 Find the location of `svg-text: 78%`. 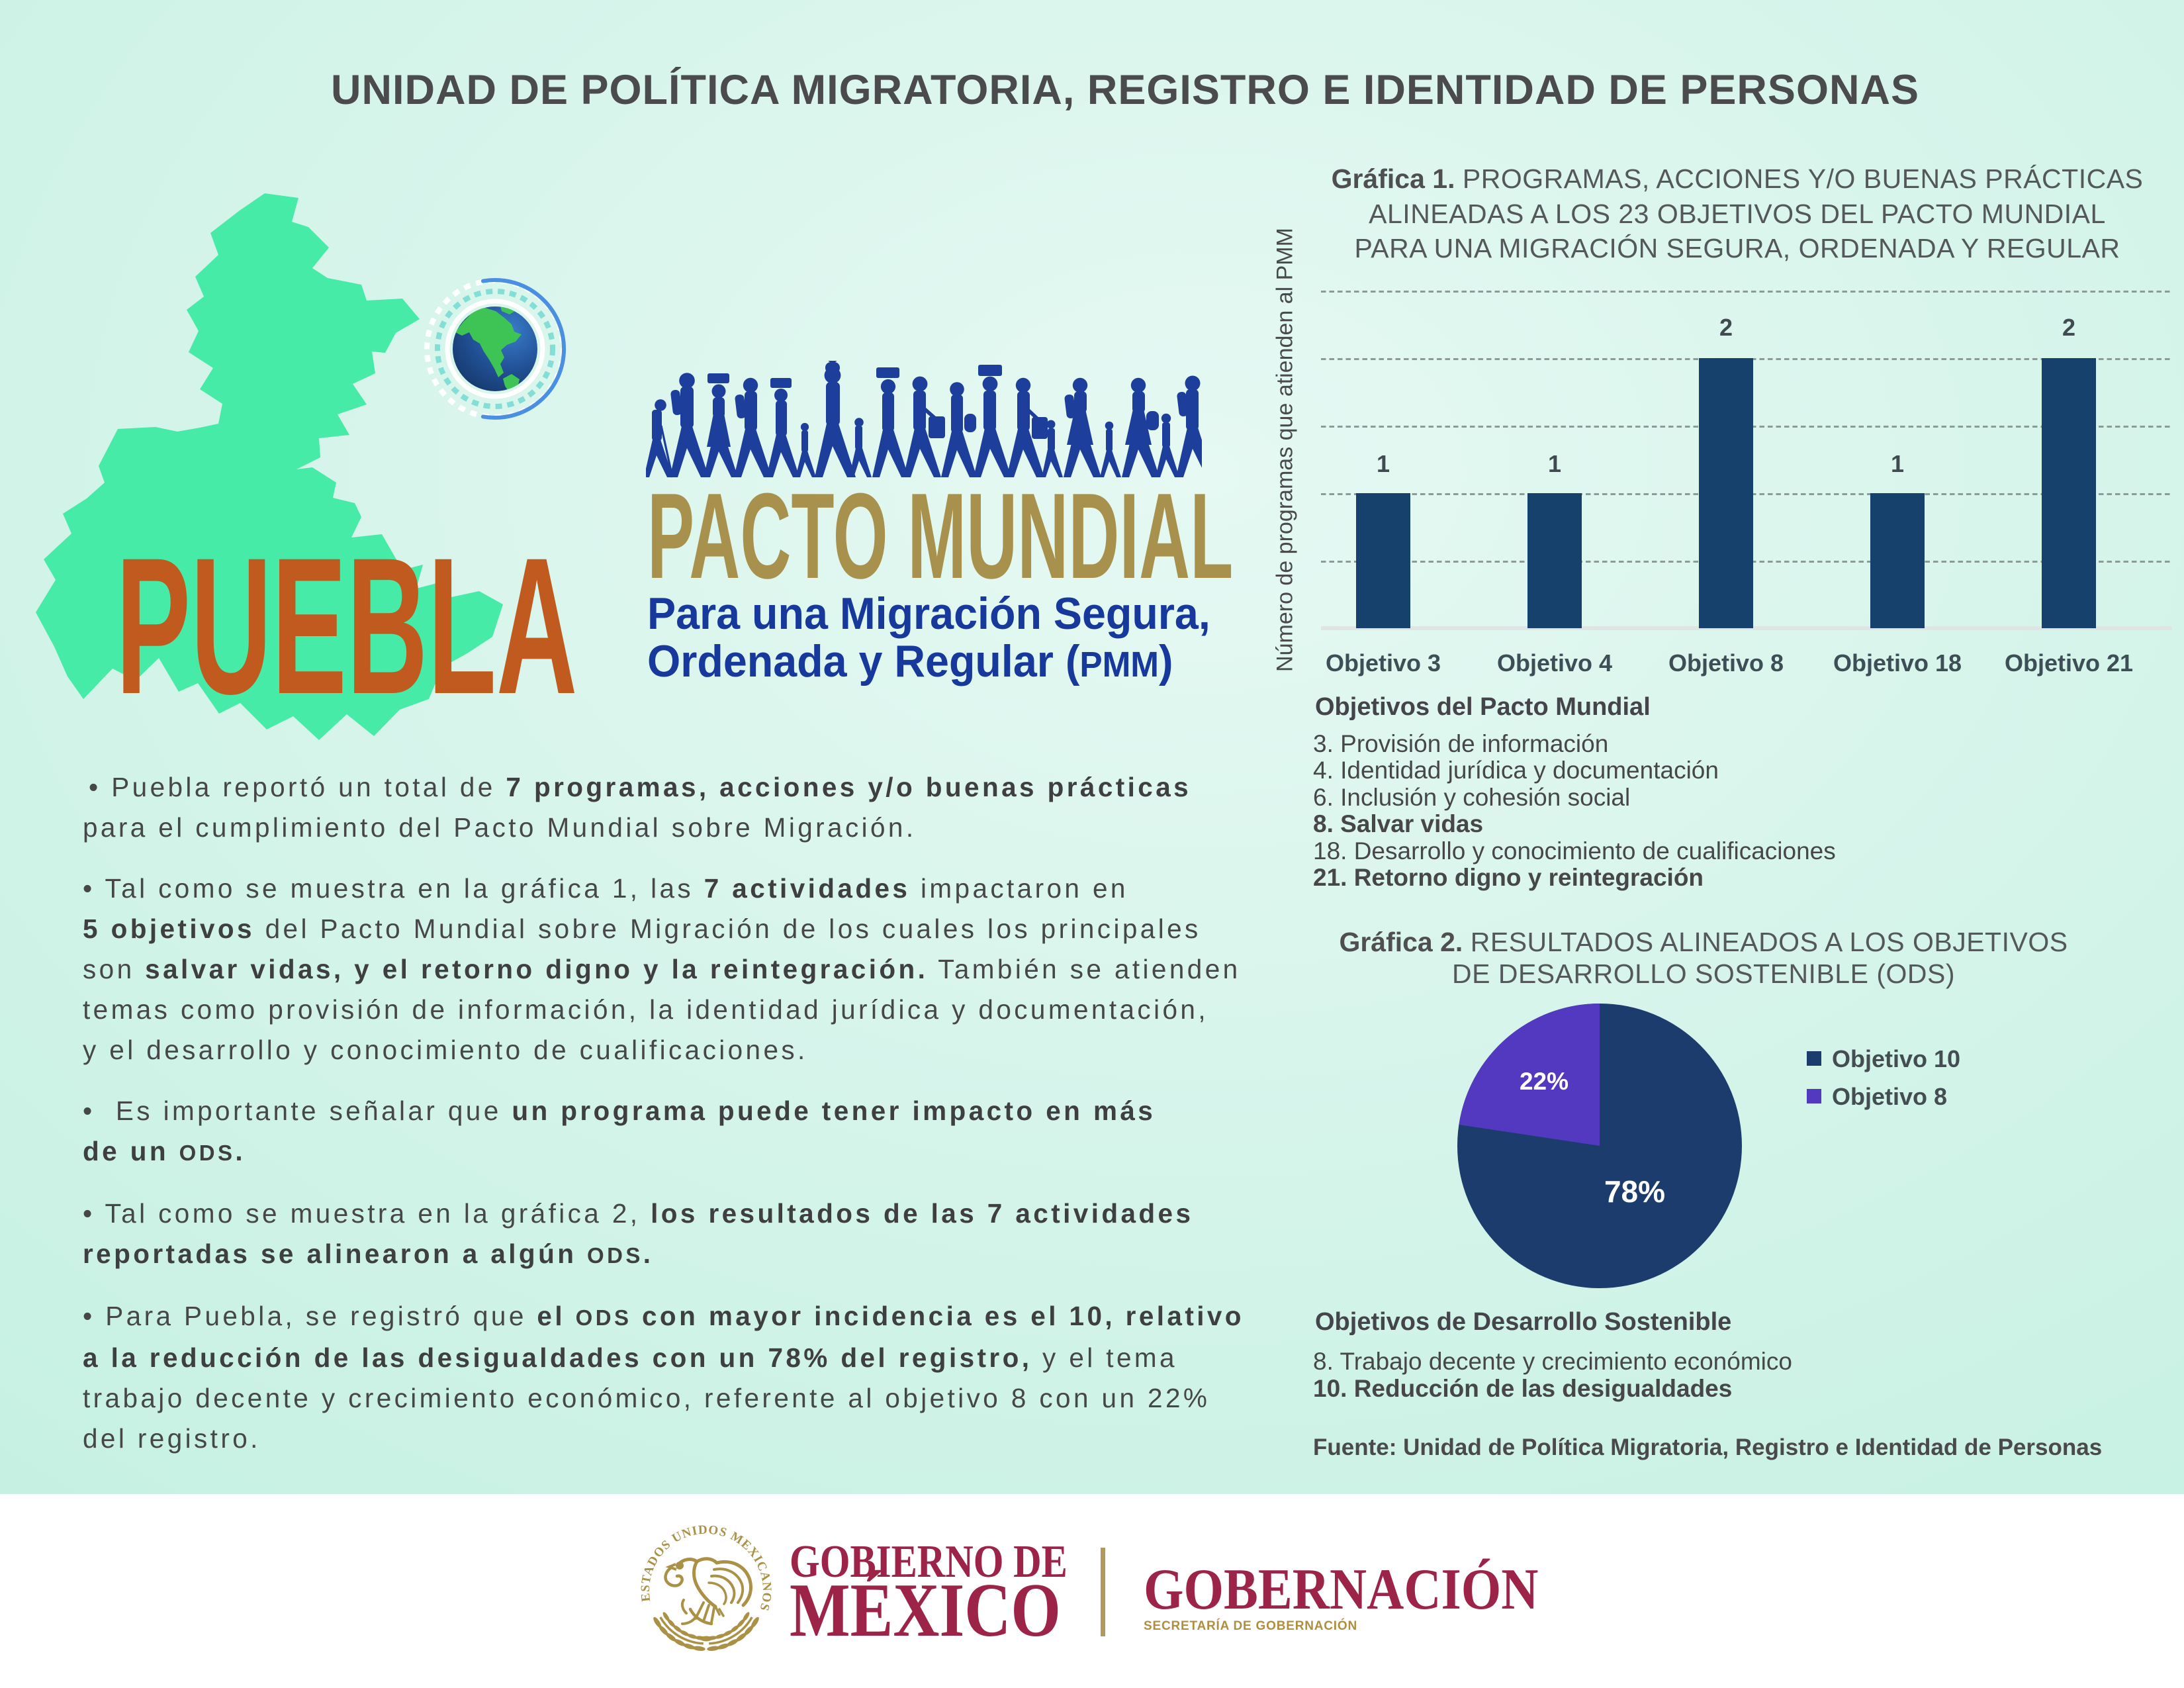

svg-text: 78% is located at coordinates (1635, 1191).